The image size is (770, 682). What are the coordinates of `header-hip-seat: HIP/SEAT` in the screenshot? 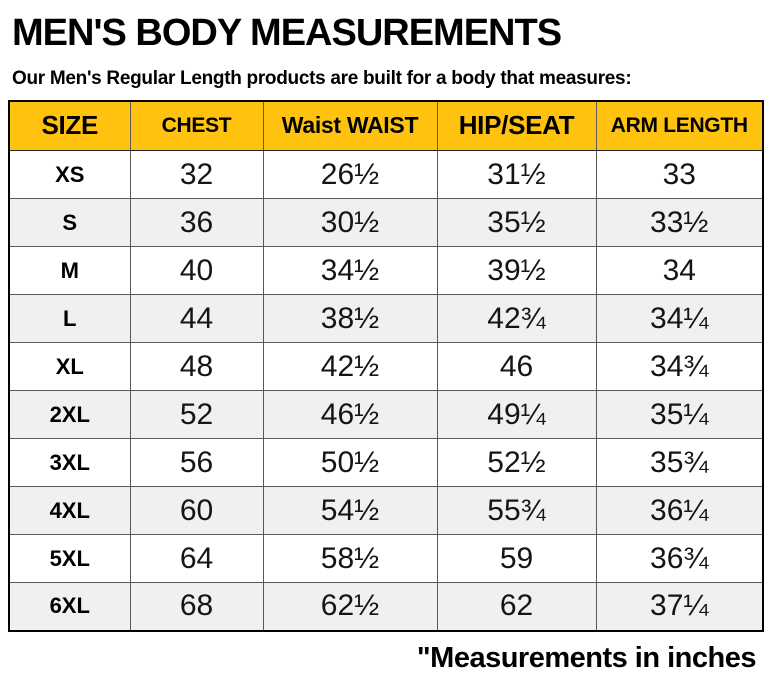 It's located at (516, 126).